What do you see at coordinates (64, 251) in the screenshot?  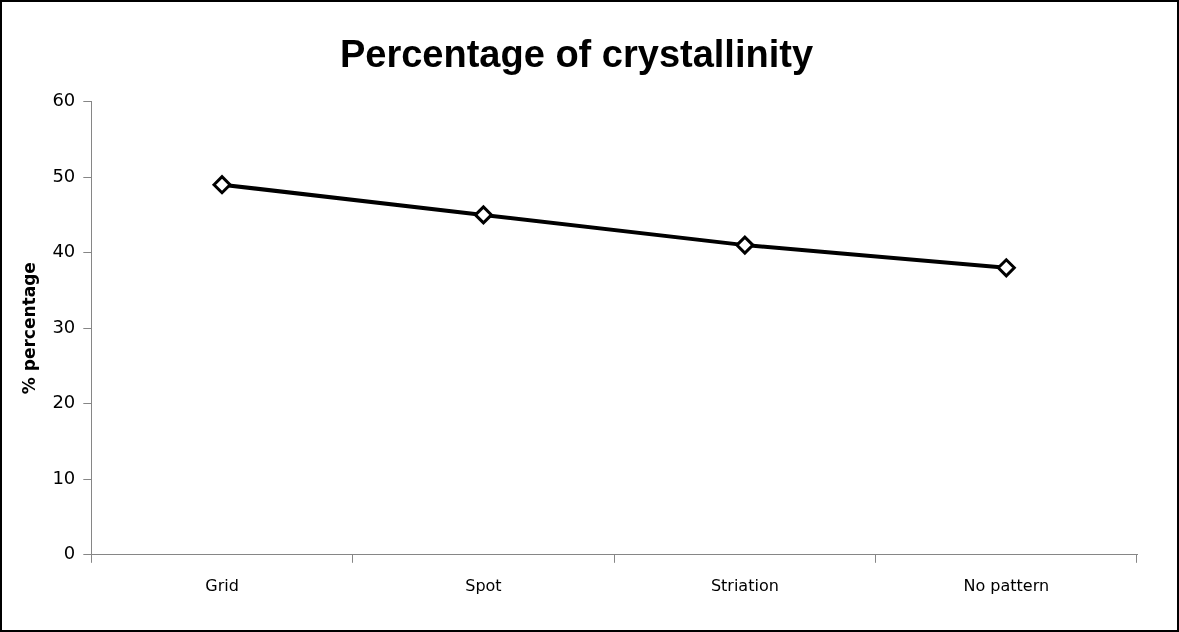 I see `y-tick-label: 40` at bounding box center [64, 251].